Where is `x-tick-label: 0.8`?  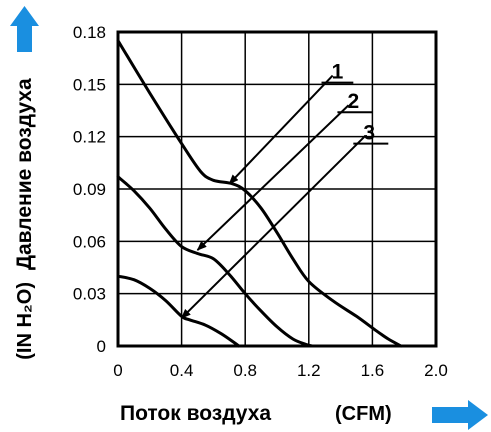 x-tick-label: 0.8 is located at coordinates (245, 370).